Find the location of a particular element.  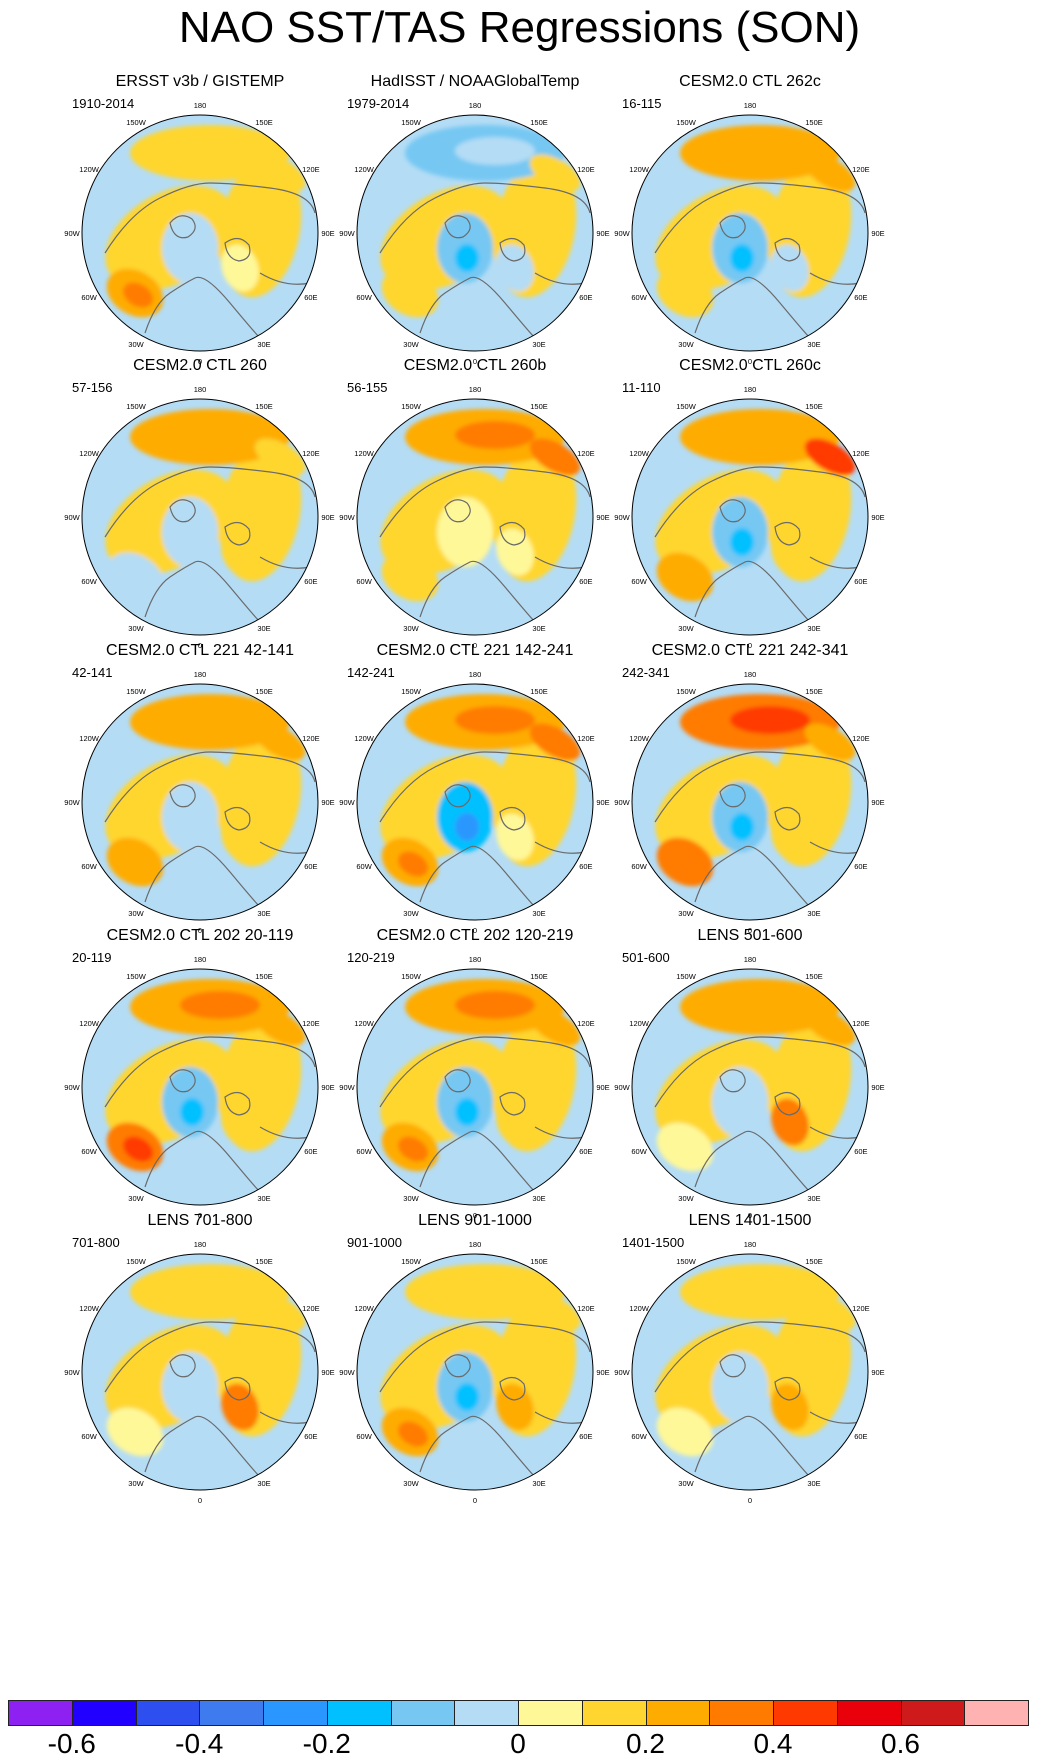

field-region-north-pacific-core is located at coordinates (220, 1005).